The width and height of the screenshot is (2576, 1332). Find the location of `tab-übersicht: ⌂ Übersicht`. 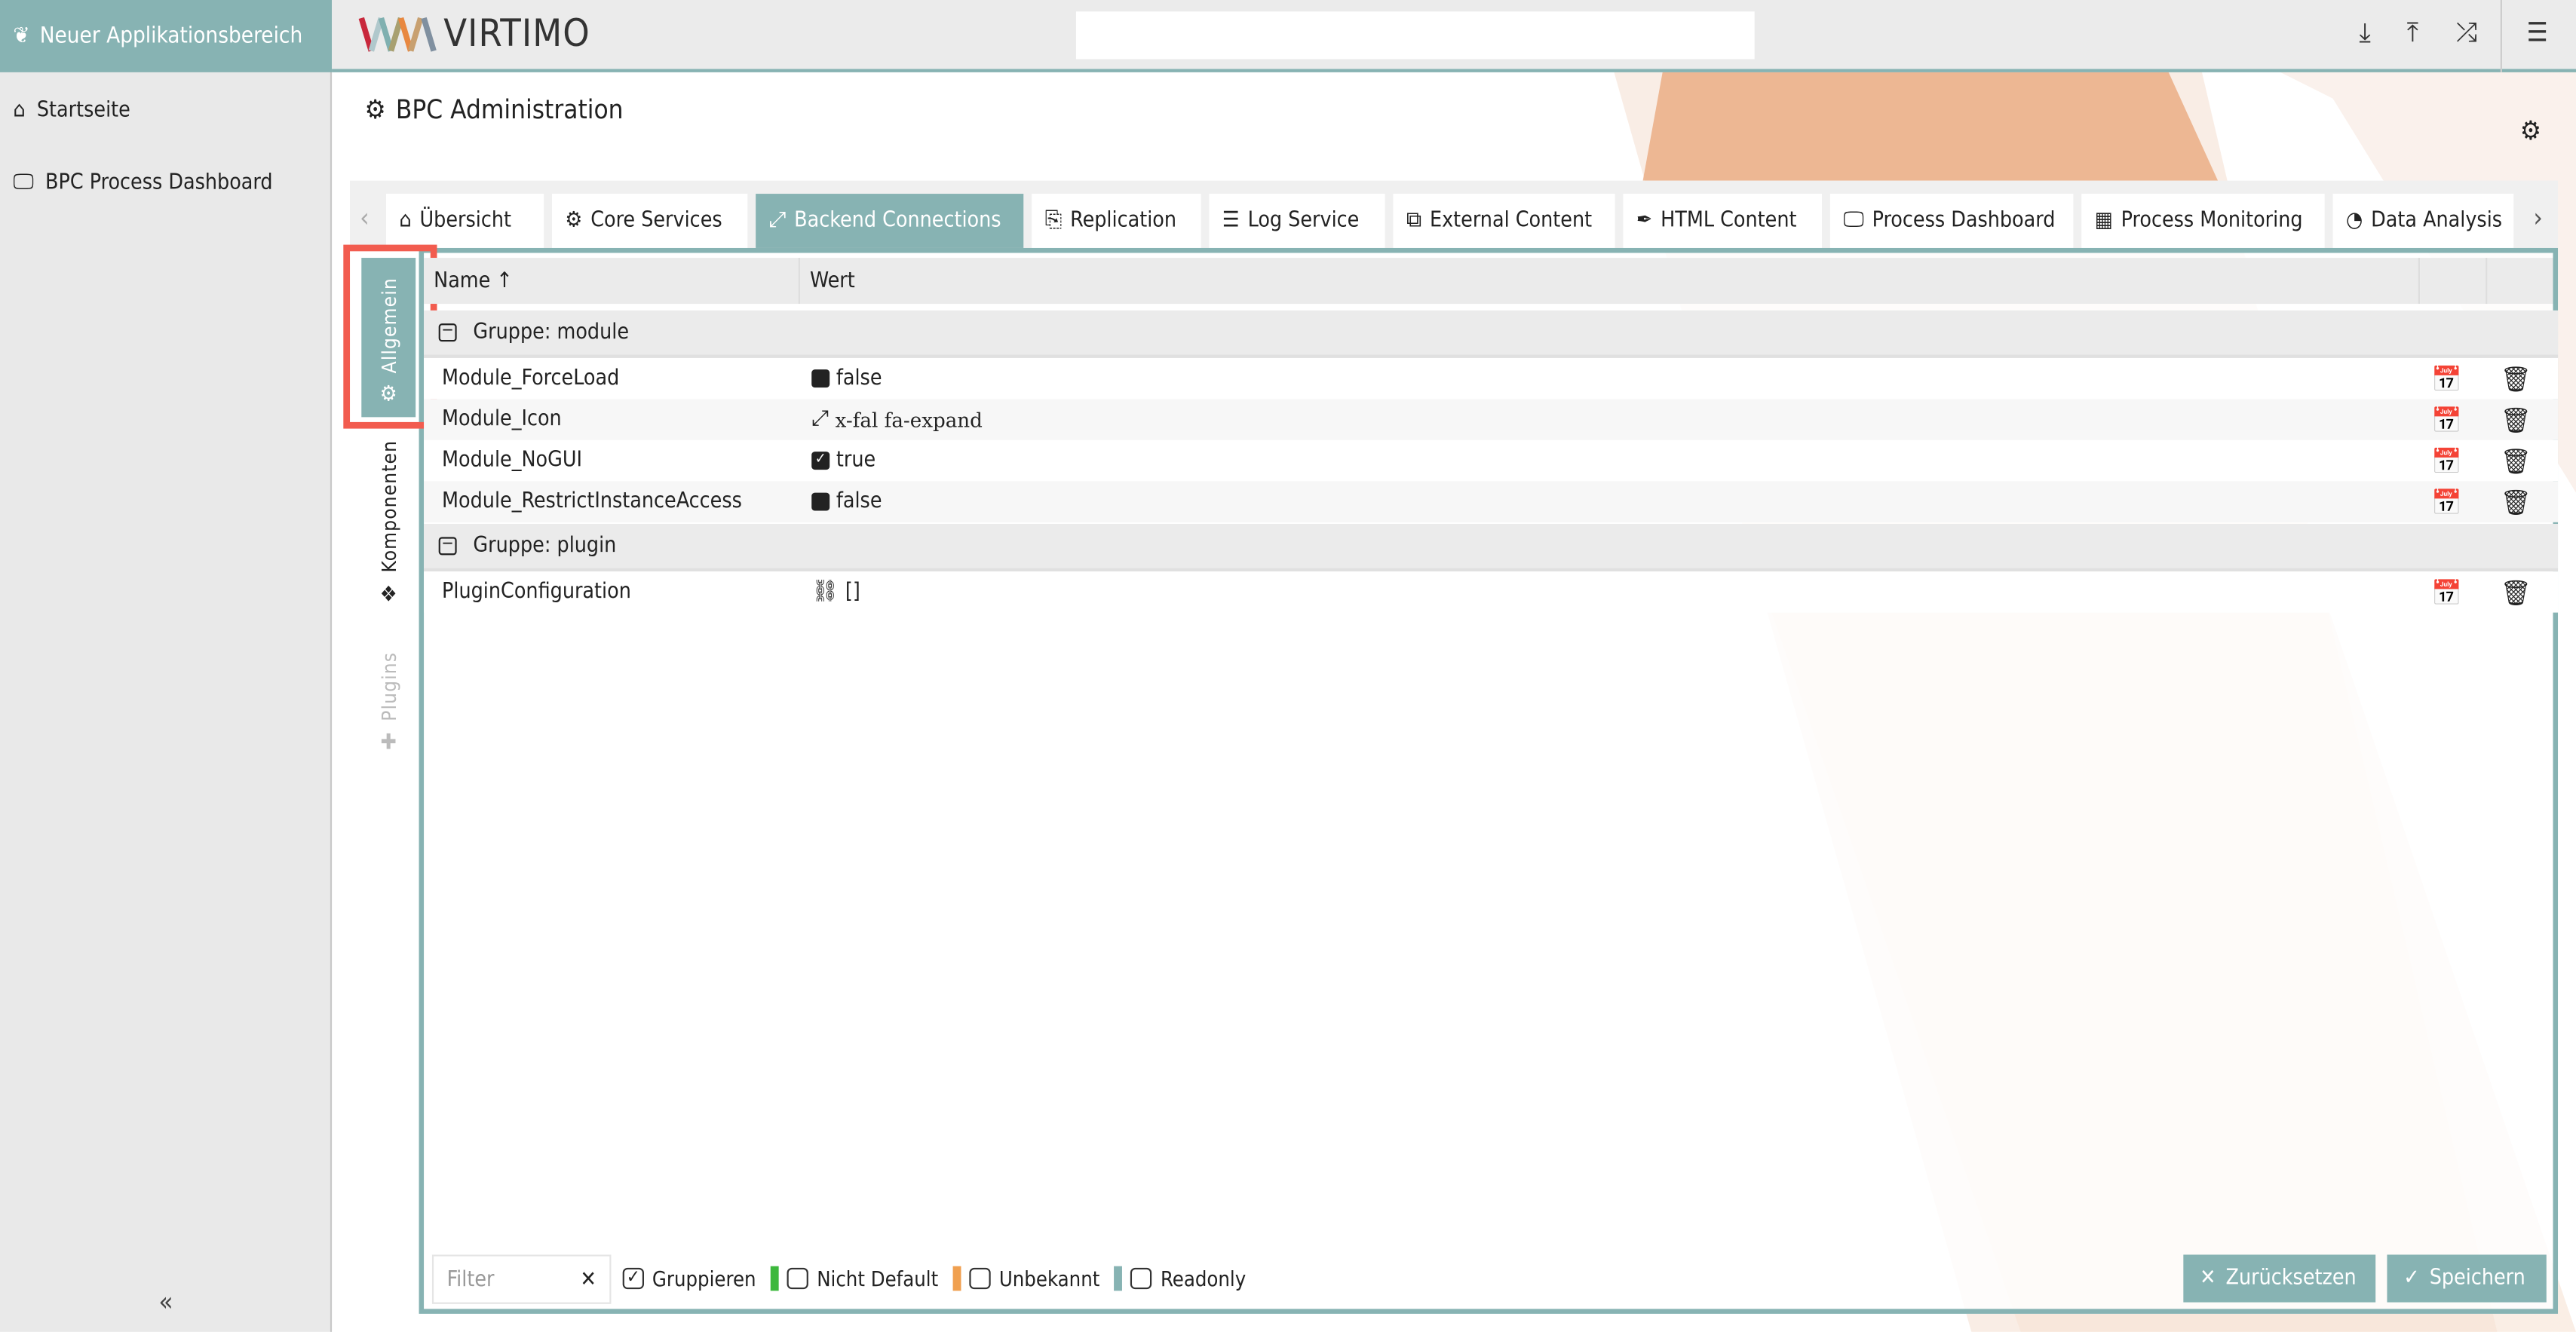

tab-übersicht: ⌂ Übersicht is located at coordinates (464, 221).